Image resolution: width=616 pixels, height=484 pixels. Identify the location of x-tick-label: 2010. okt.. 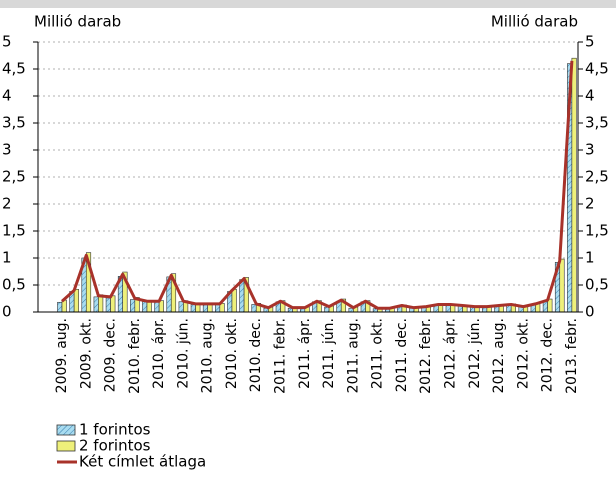
(232, 353).